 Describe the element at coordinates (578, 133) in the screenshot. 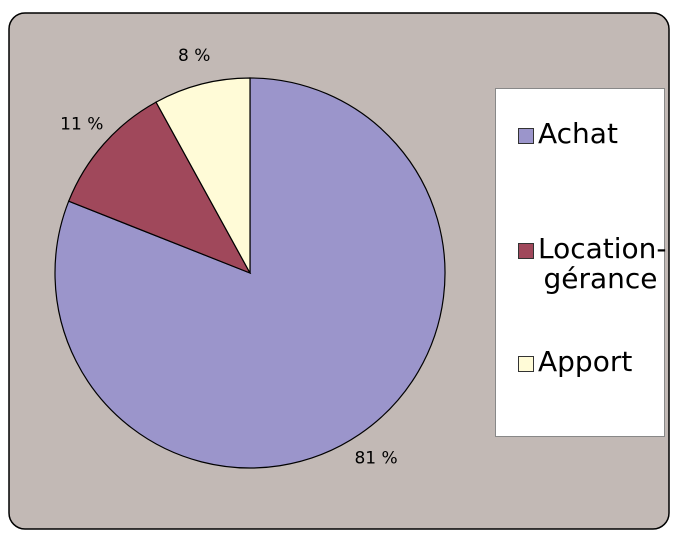

I see `legend-label: Achat` at that location.